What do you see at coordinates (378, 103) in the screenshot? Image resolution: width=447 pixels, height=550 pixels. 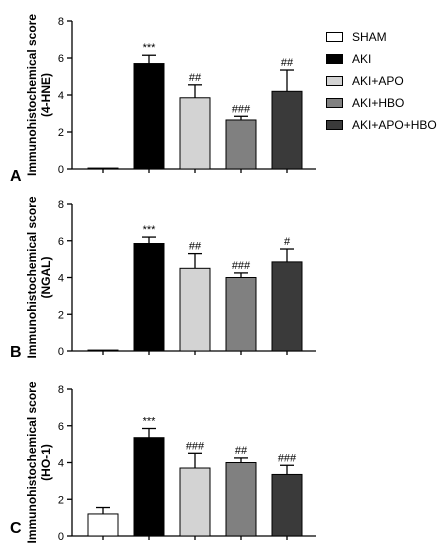 I see `legend-label-aki-hbo: AKI+HBO` at bounding box center [378, 103].